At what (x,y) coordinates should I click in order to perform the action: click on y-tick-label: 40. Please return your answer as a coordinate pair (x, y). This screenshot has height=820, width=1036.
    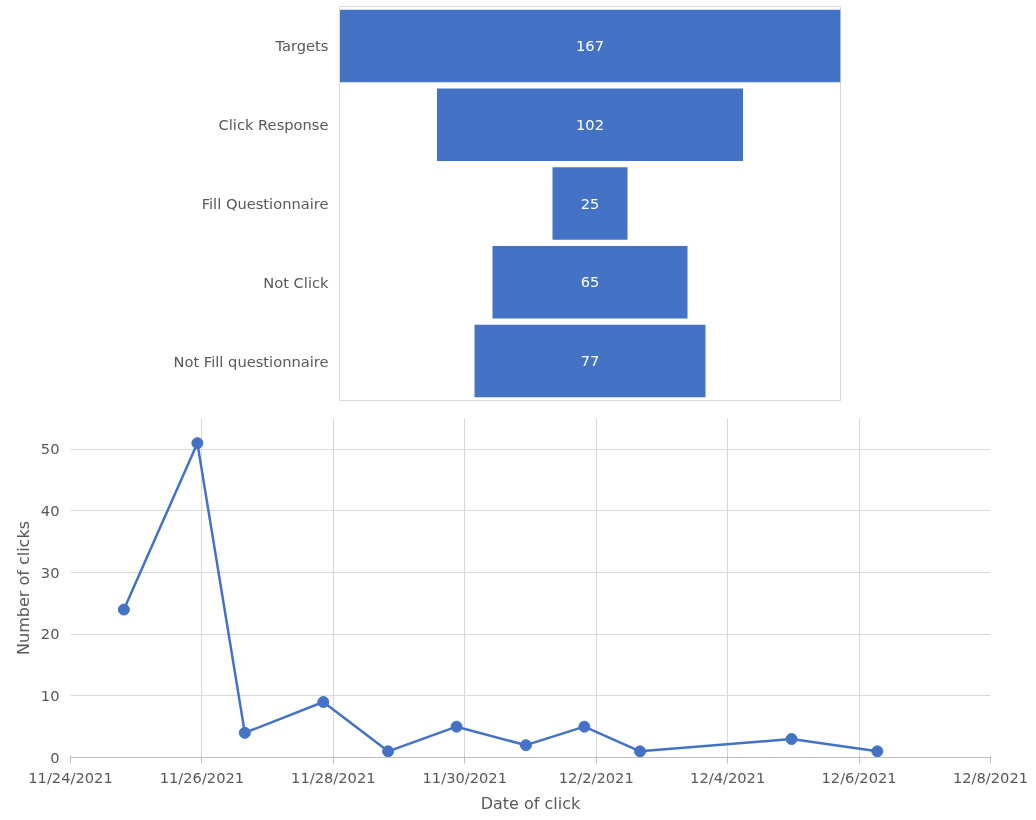
    Looking at the image, I should click on (50, 510).